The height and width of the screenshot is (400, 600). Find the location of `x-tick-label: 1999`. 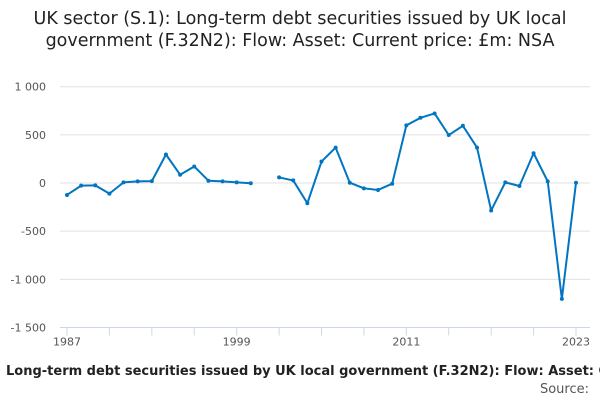

x-tick-label: 1999 is located at coordinates (237, 342).